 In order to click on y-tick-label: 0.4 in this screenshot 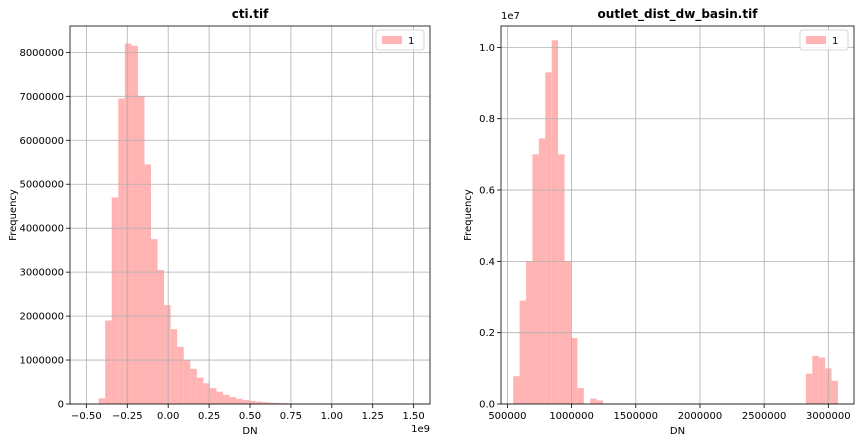, I will do `click(487, 262)`.